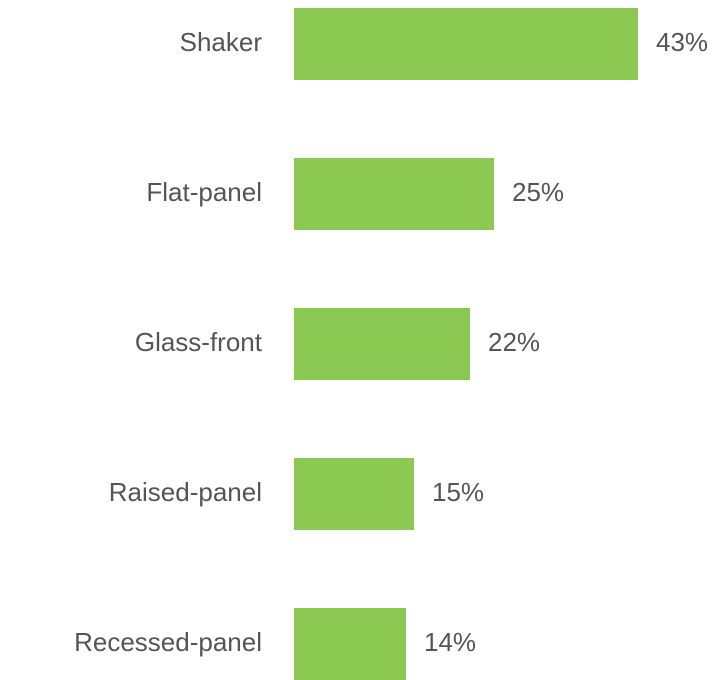 The width and height of the screenshot is (728, 680). Describe the element at coordinates (168, 642) in the screenshot. I see `category-label: Recessed-panel` at that location.